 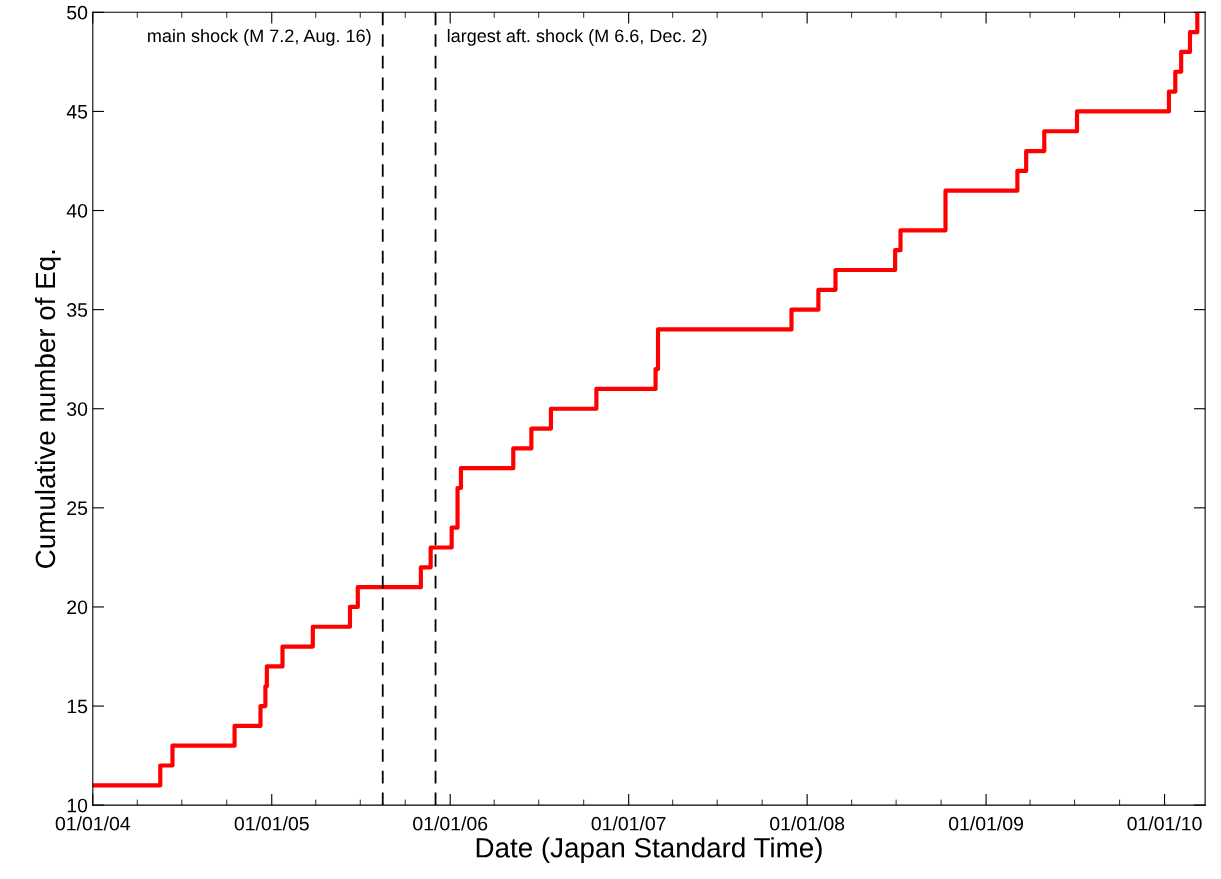 I want to click on x-tick-label: 01/01/09, so click(x=986, y=823).